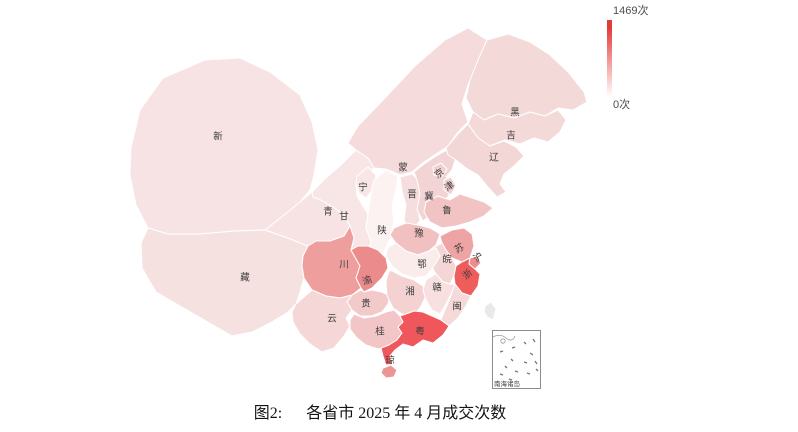 The height and width of the screenshot is (432, 798). I want to click on province-ningxia, so click(366, 182).